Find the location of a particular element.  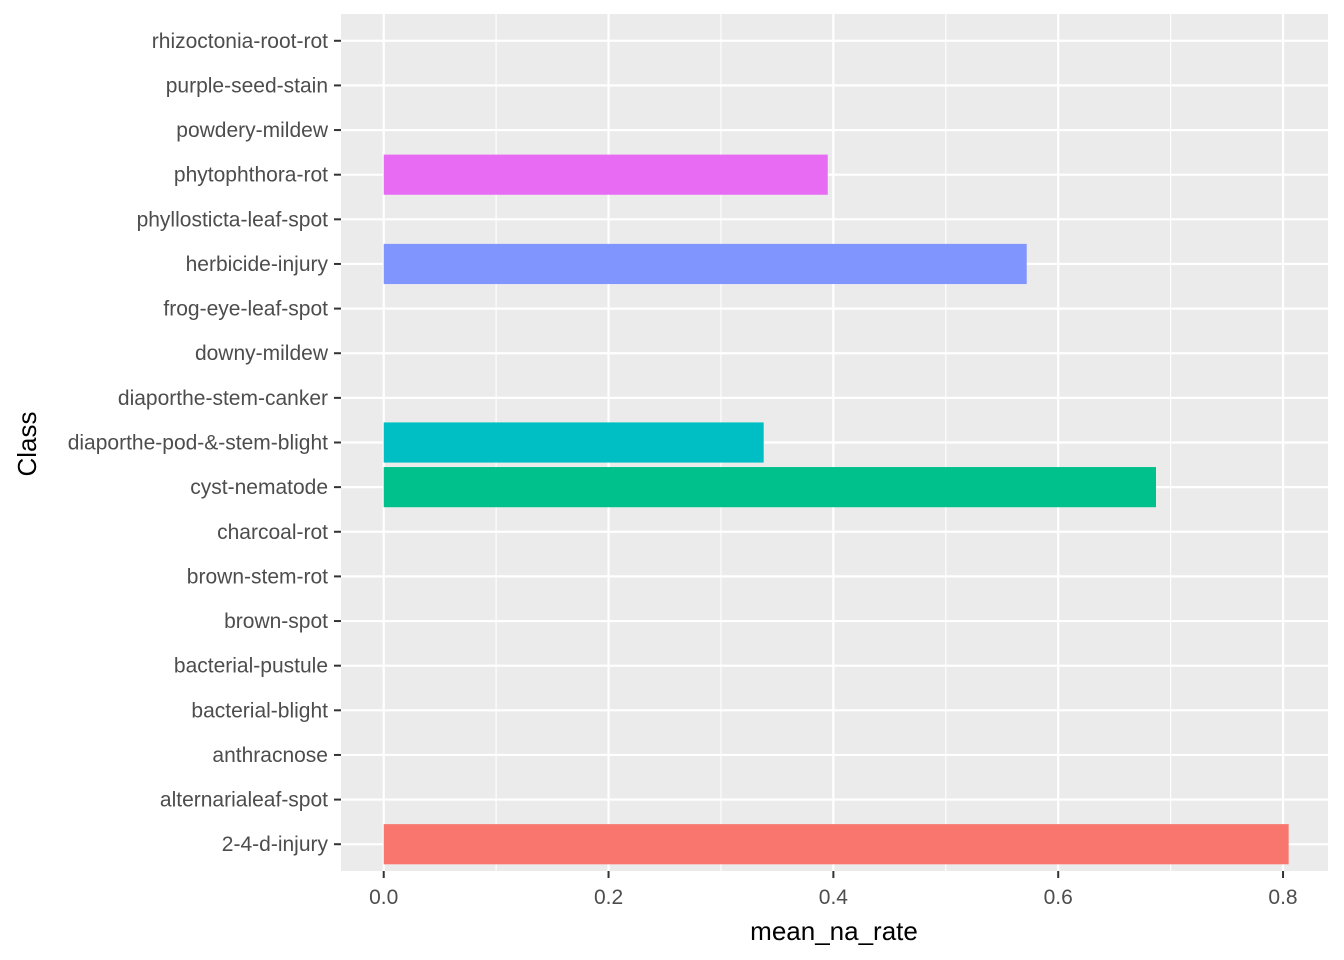

y-tick-label: powdery-mildew is located at coordinates (252, 130).